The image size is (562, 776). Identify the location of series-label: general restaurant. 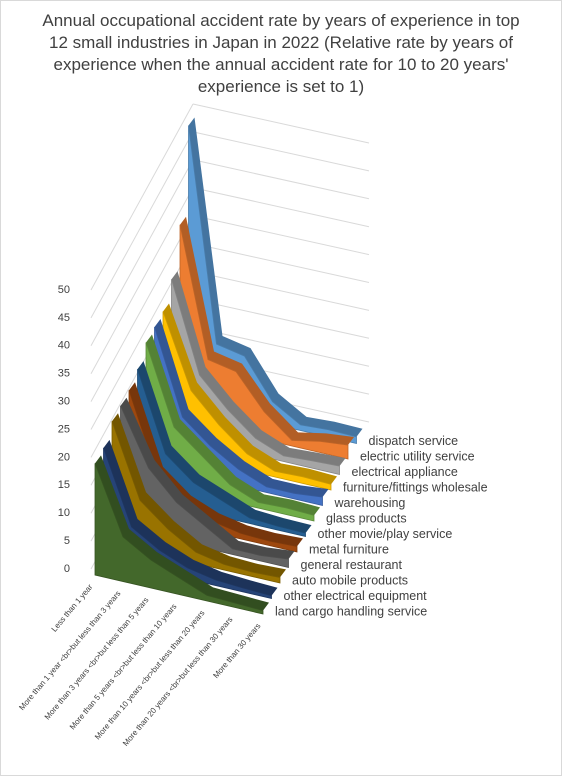
(352, 565).